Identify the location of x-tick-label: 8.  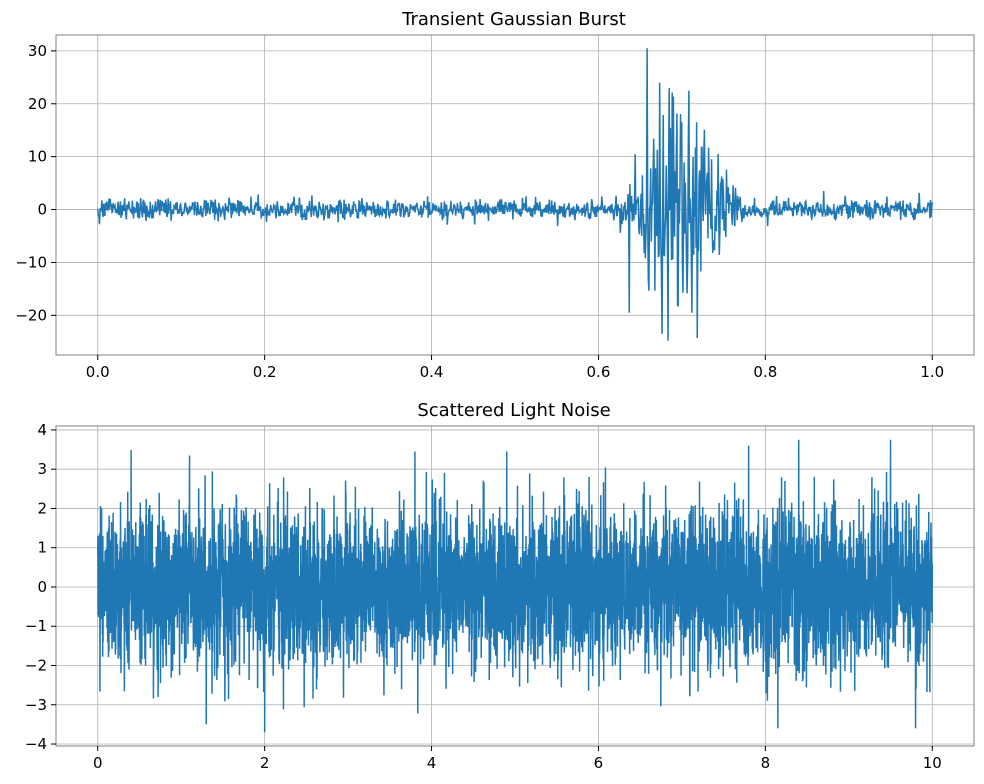
(766, 763).